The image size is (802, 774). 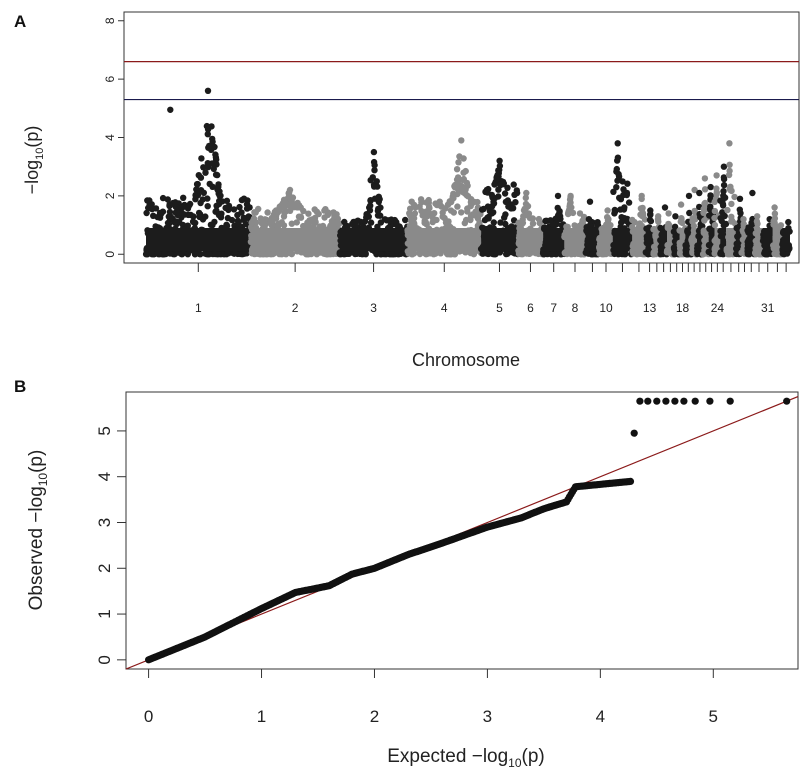 What do you see at coordinates (38, 530) in the screenshot?
I see `qq-y-axis-title: Observed −log10(p)` at bounding box center [38, 530].